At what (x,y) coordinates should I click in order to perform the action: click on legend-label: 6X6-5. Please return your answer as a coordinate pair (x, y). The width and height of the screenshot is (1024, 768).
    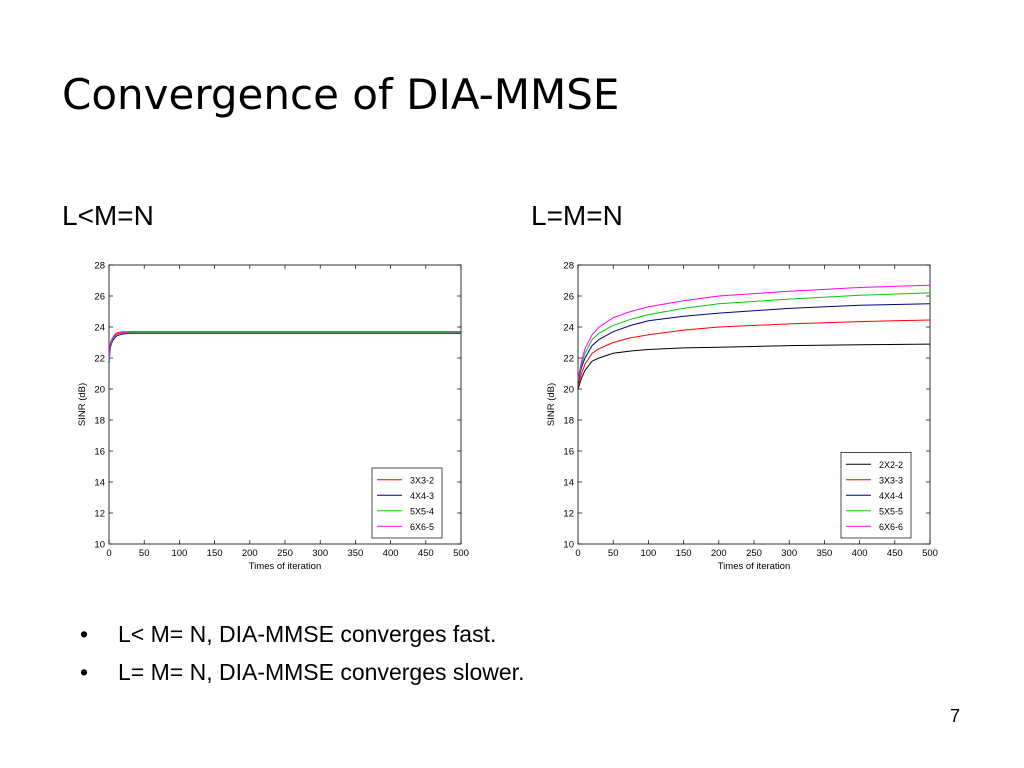
    Looking at the image, I should click on (422, 527).